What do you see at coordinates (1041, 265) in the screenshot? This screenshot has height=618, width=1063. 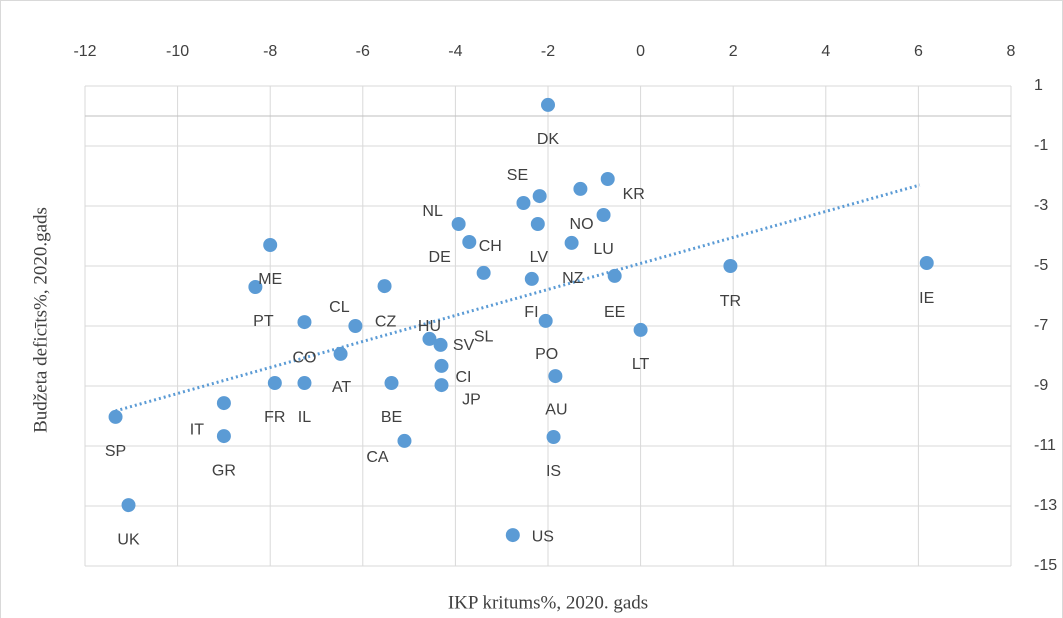 I see `y-tick-label: -5` at bounding box center [1041, 265].